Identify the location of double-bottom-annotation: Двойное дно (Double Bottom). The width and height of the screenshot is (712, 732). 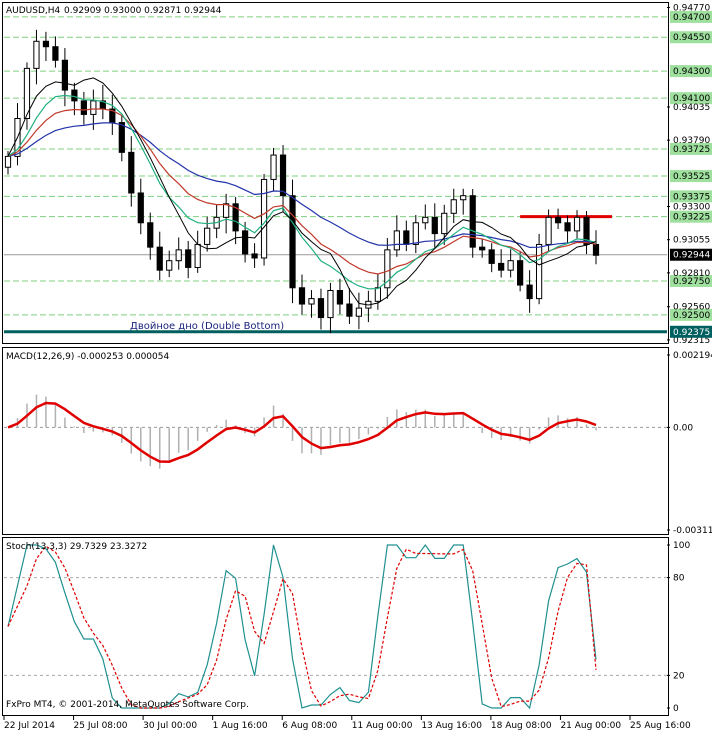
(207, 326).